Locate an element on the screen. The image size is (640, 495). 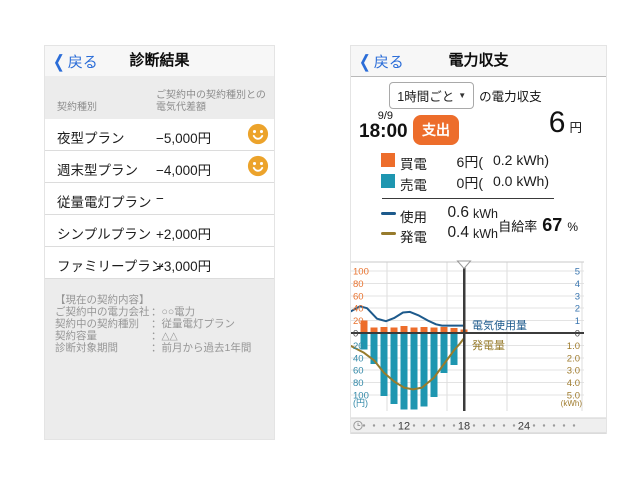
period-suffix-label: の電力収支 is located at coordinates (510, 96).